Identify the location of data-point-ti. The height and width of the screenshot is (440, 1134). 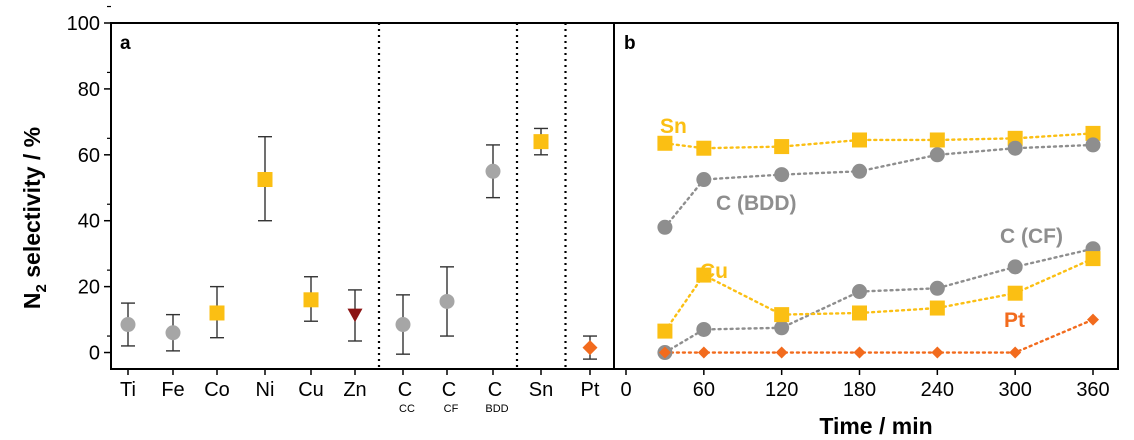
(128, 325).